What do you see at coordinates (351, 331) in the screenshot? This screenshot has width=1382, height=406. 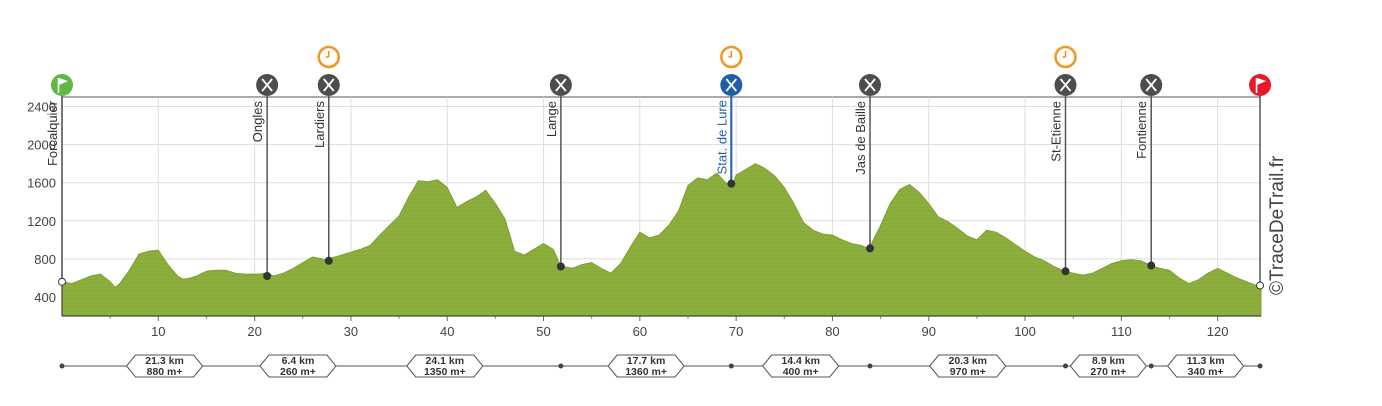 I see `x-tick-label: 30` at bounding box center [351, 331].